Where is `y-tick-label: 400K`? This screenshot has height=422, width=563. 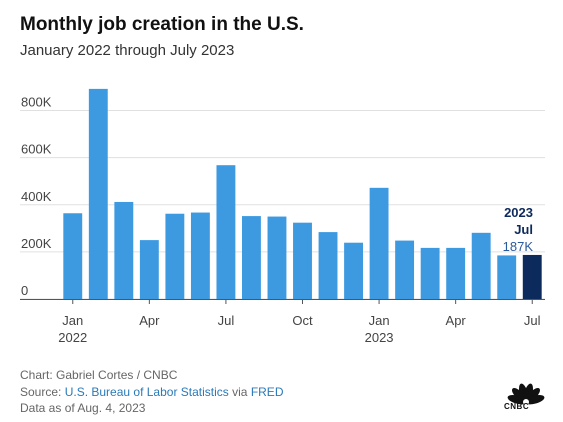 y-tick-label: 400K is located at coordinates (36, 196).